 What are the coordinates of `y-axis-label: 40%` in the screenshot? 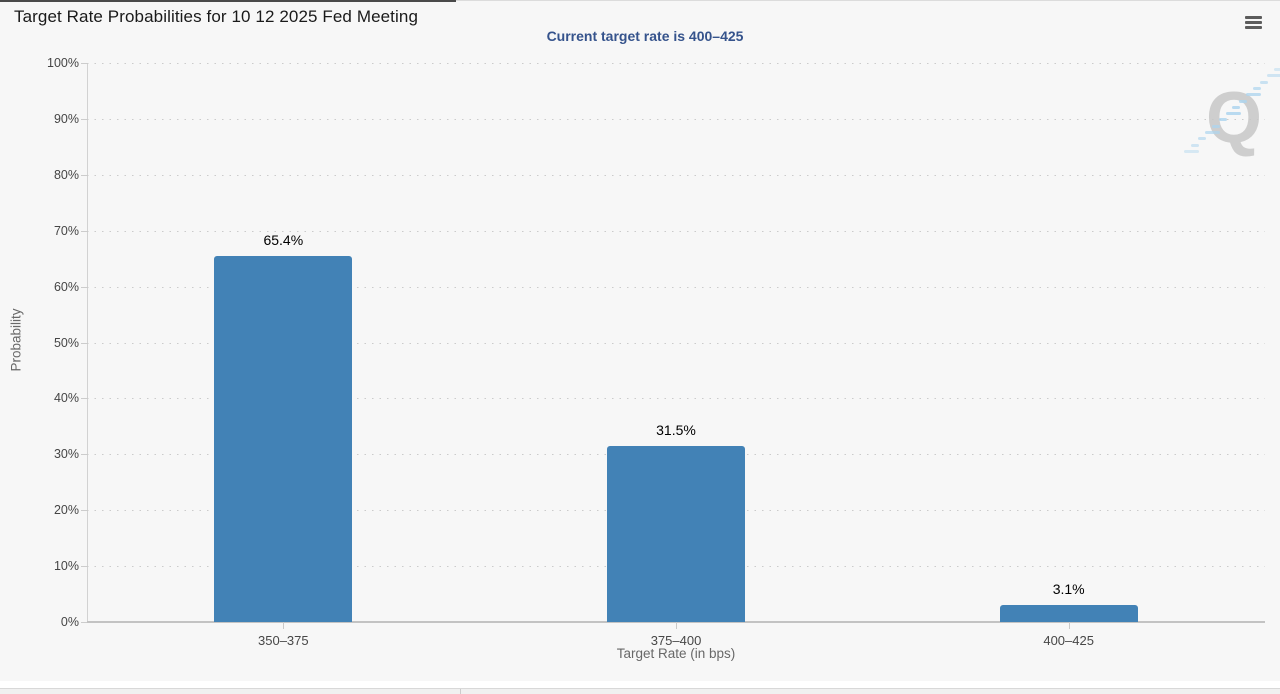 It's located at (66, 398).